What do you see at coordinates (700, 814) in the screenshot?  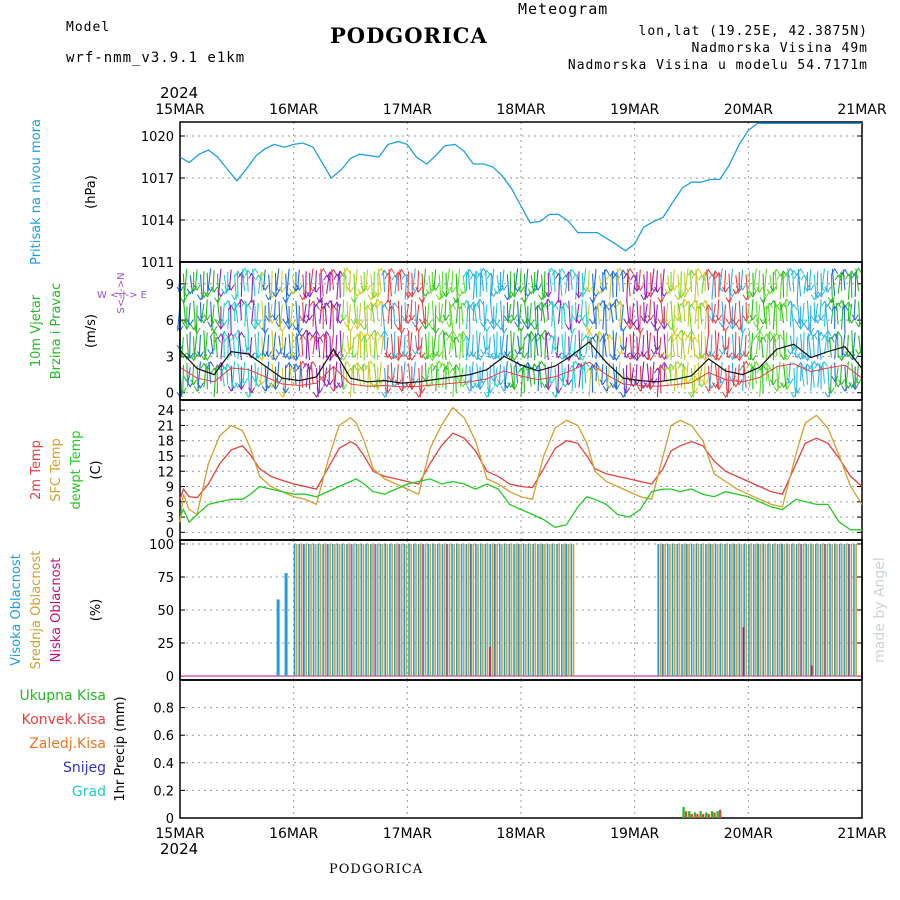 I see `precip-bar` at bounding box center [700, 814].